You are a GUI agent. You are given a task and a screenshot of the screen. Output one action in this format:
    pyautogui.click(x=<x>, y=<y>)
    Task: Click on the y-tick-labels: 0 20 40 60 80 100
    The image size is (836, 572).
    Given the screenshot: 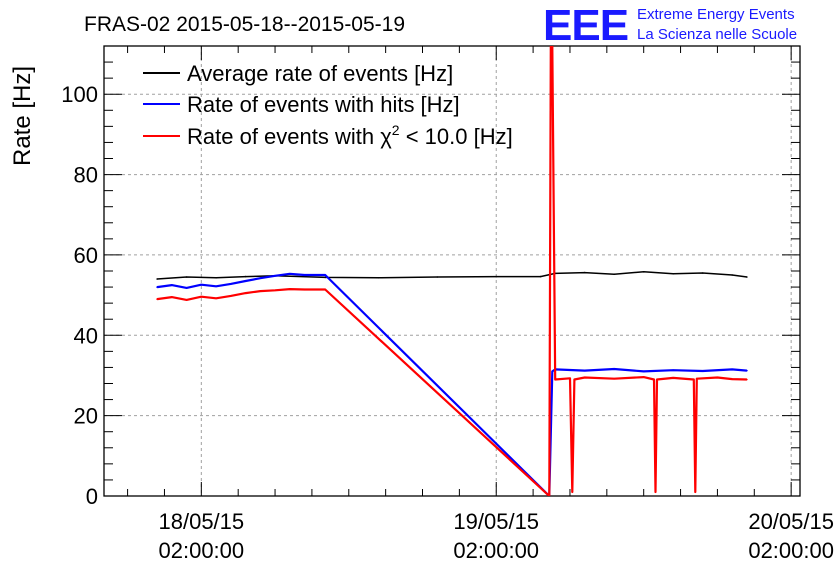 What is the action you would take?
    pyautogui.click(x=79, y=295)
    